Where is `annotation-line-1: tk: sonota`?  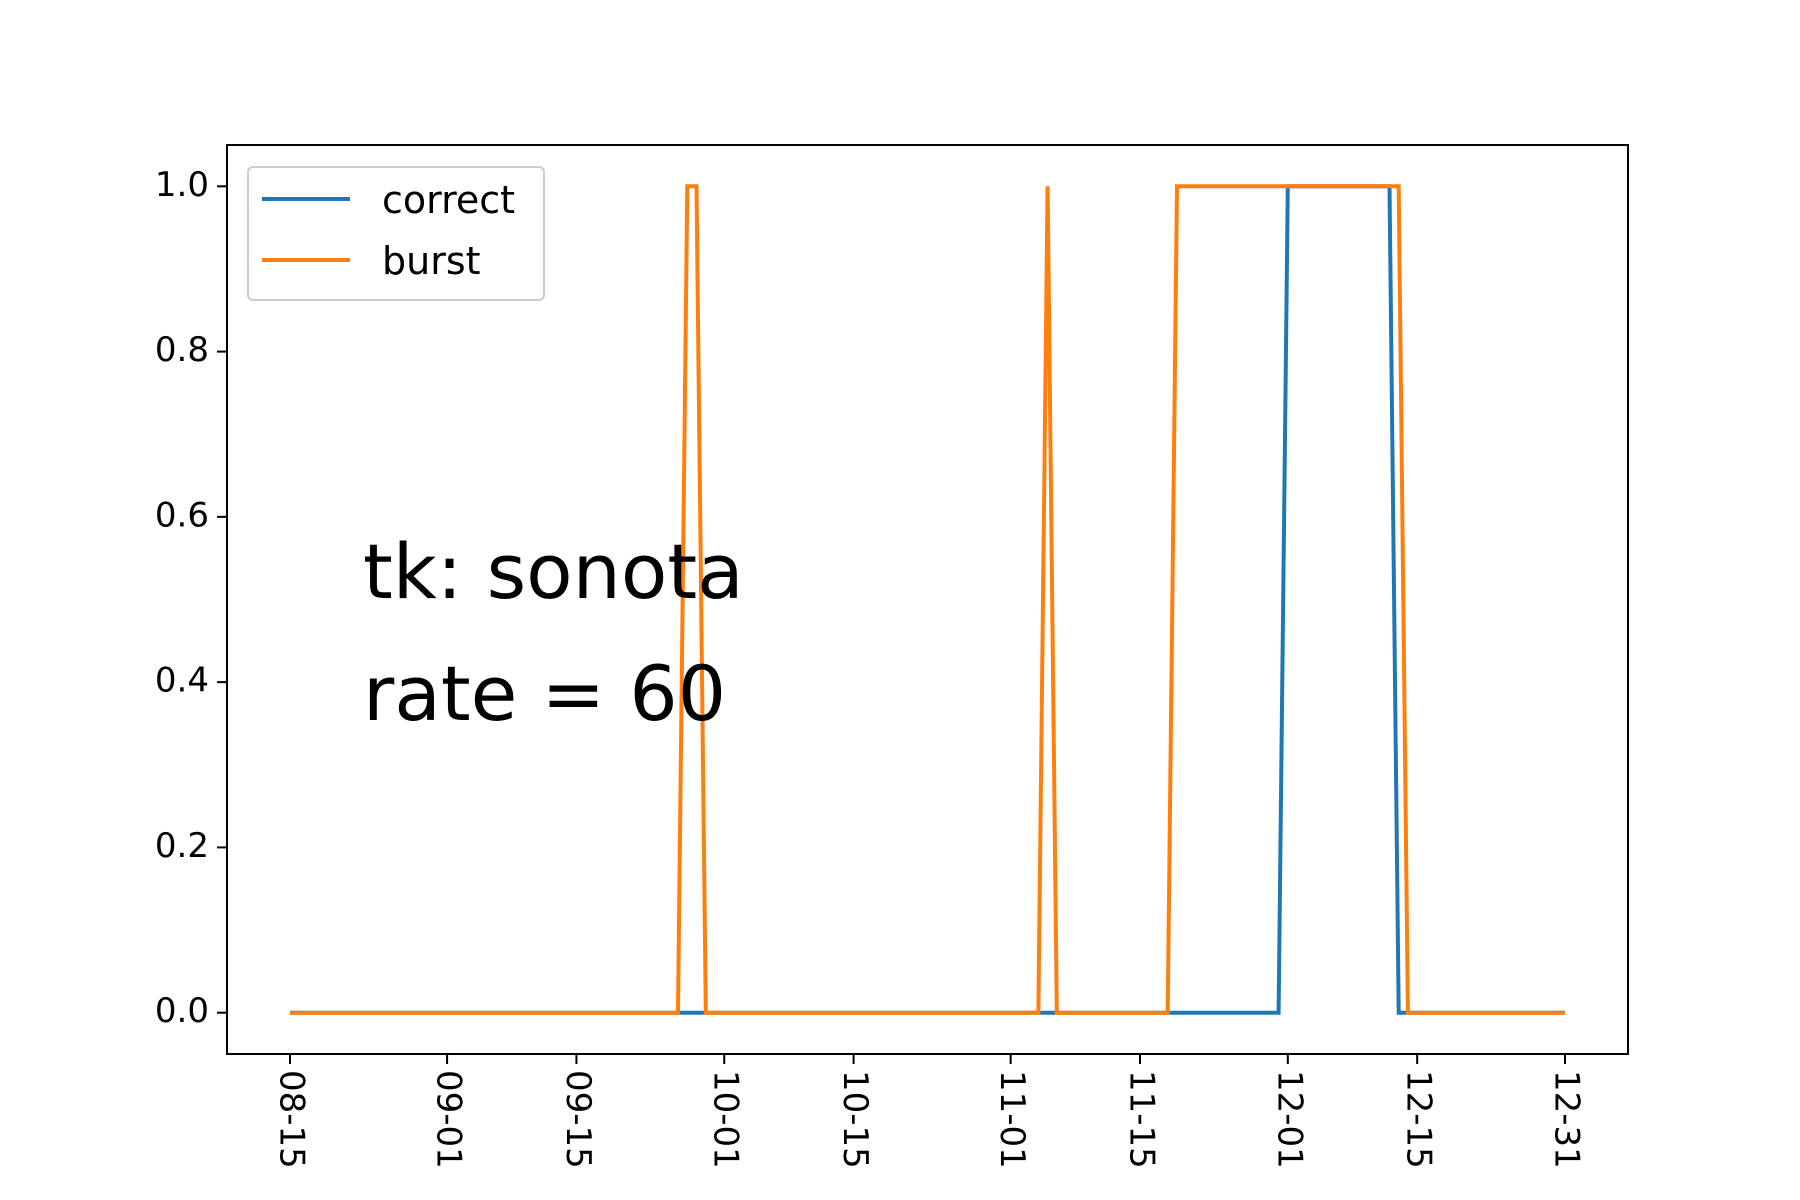
annotation-line-1: tk: sonota is located at coordinates (553, 571).